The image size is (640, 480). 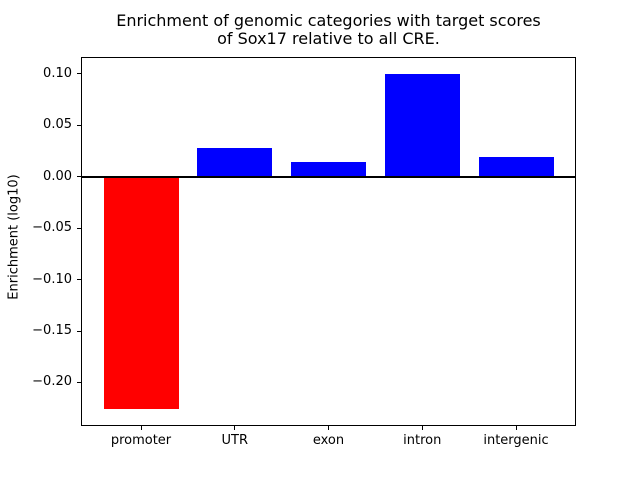 What do you see at coordinates (57, 73) in the screenshot?
I see `y-tick-label: 0.10` at bounding box center [57, 73].